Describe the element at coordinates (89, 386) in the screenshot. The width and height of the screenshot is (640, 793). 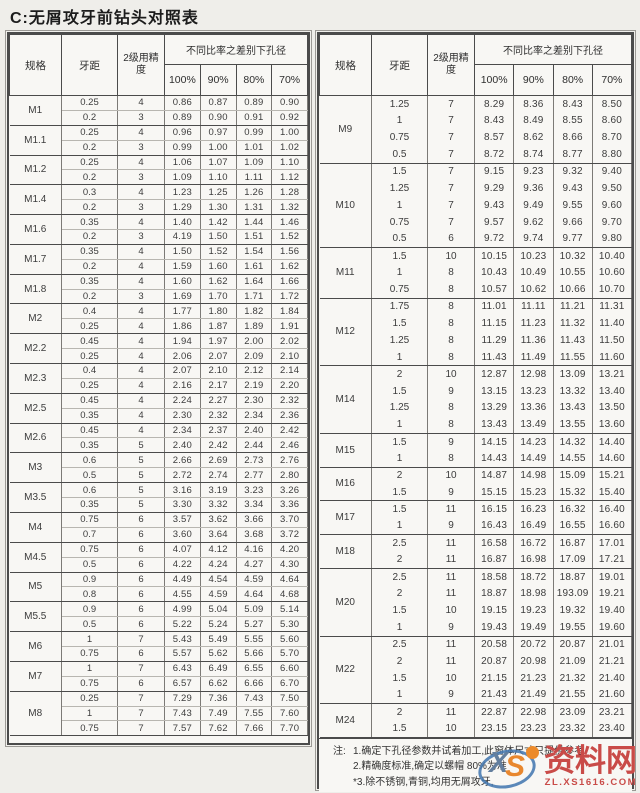
I see `pitch-cell: 0.25` at that location.